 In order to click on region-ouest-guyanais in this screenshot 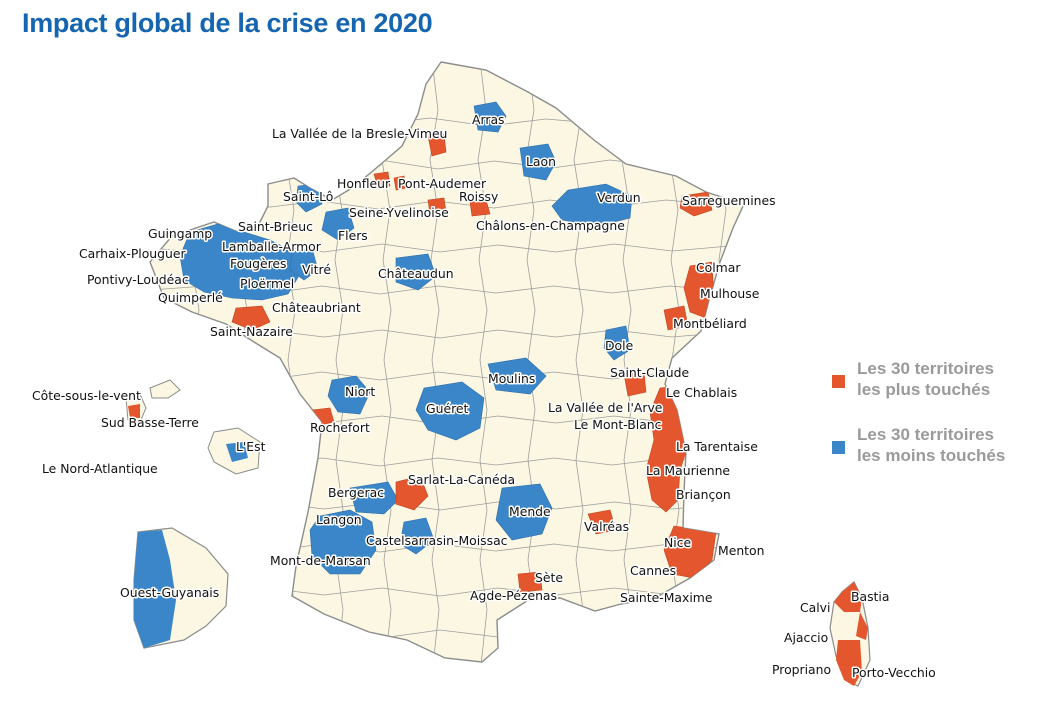, I will do `click(155, 589)`.